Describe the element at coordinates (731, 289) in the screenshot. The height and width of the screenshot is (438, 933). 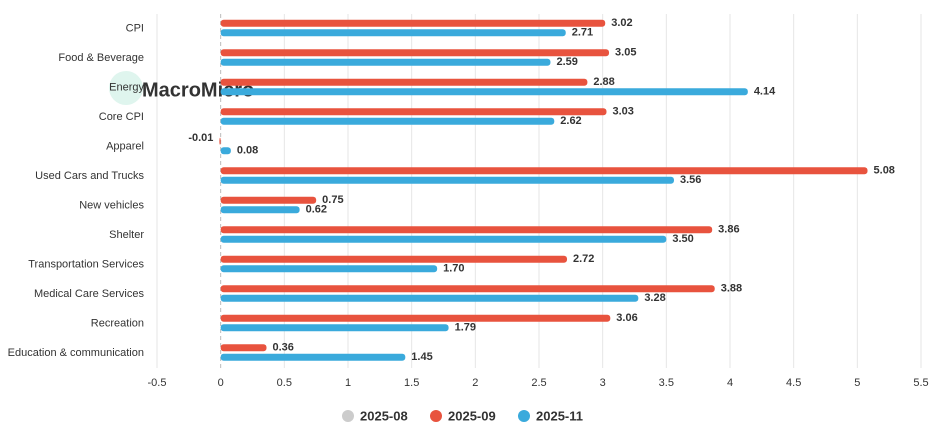
I see `value-label: 3.88` at that location.